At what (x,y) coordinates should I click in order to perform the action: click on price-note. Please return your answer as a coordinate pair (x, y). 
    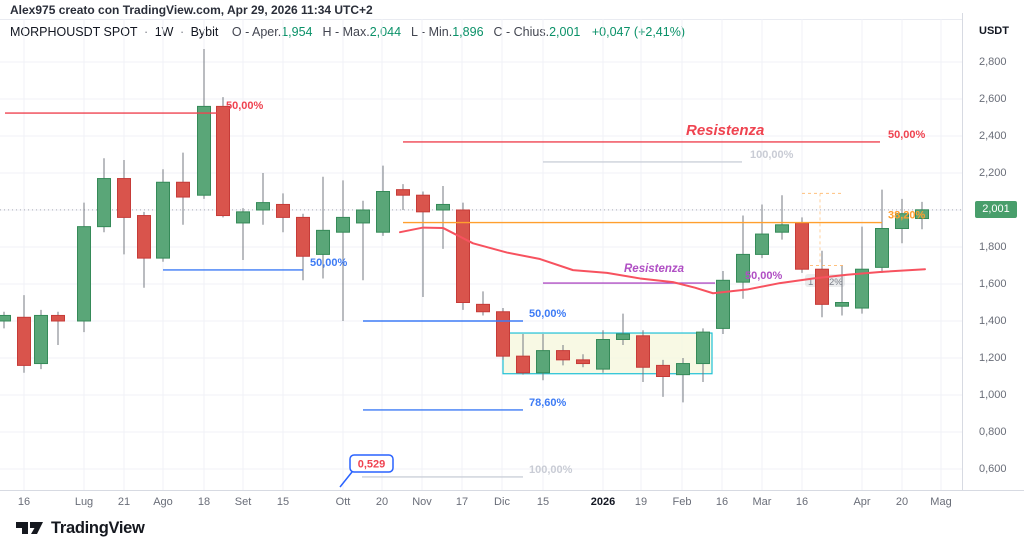
    Looking at the image, I should click on (371, 463).